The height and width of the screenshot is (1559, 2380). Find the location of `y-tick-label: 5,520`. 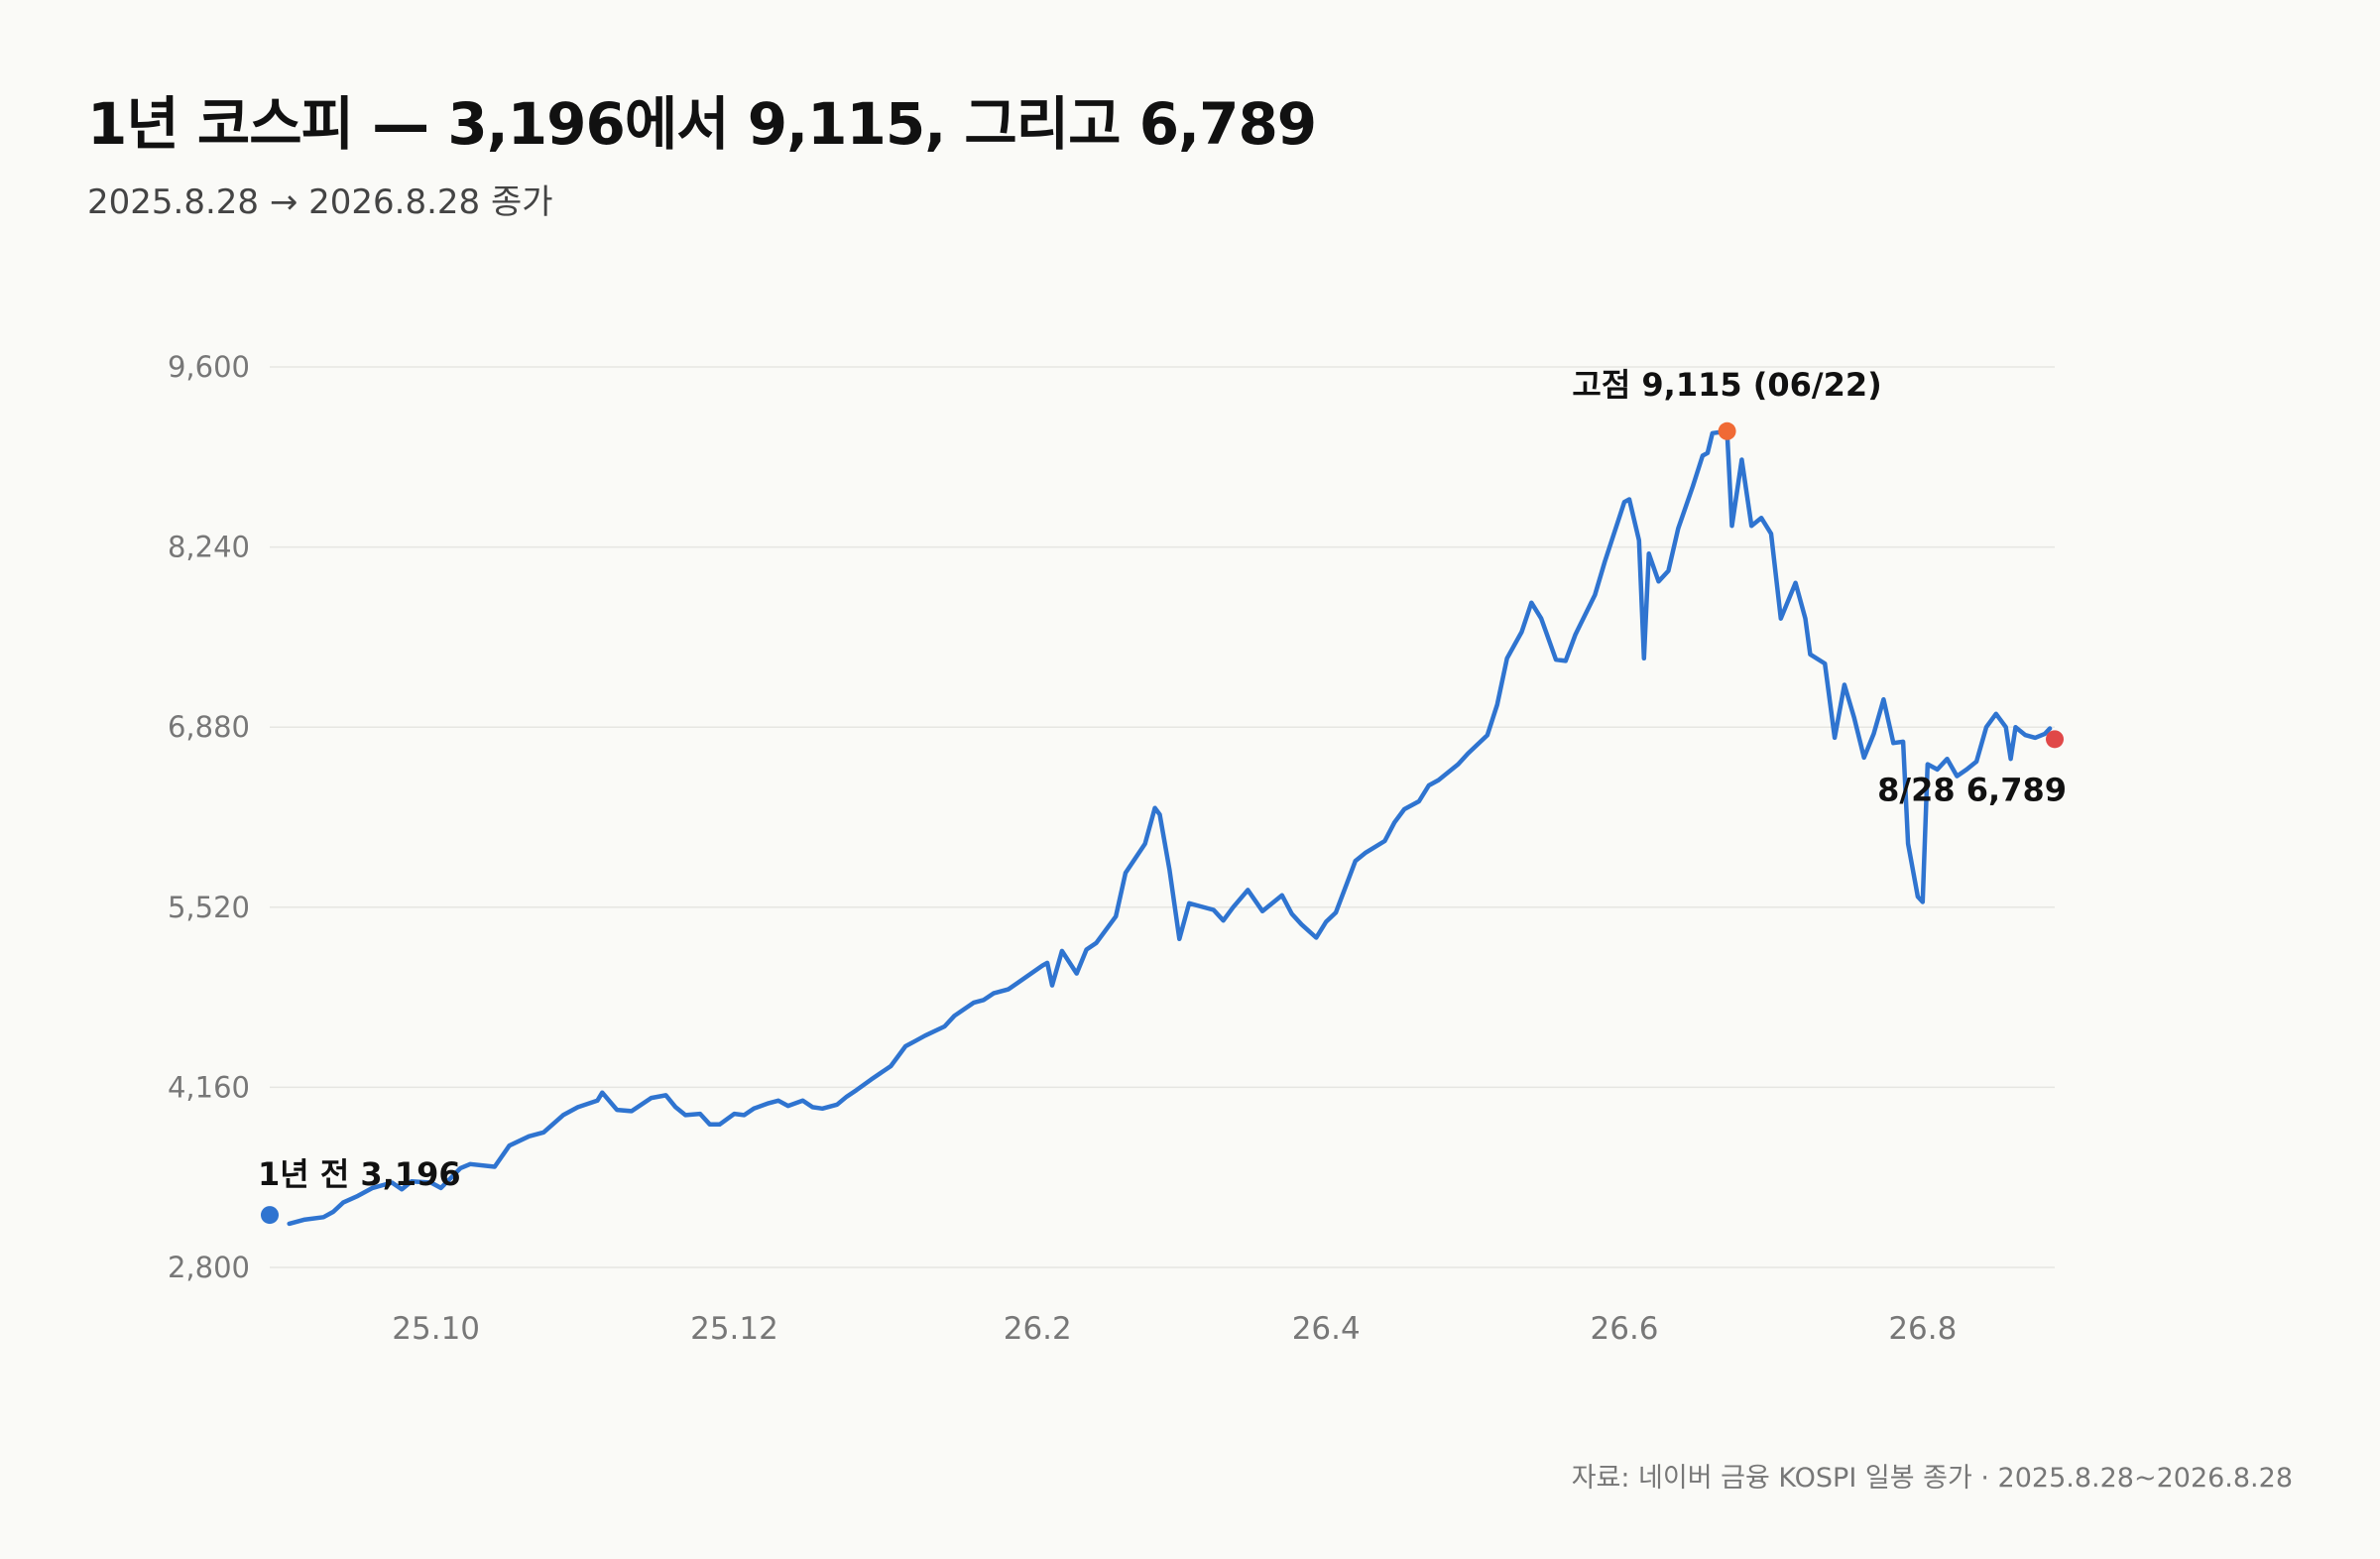

y-tick-label: 5,520 is located at coordinates (209, 908).